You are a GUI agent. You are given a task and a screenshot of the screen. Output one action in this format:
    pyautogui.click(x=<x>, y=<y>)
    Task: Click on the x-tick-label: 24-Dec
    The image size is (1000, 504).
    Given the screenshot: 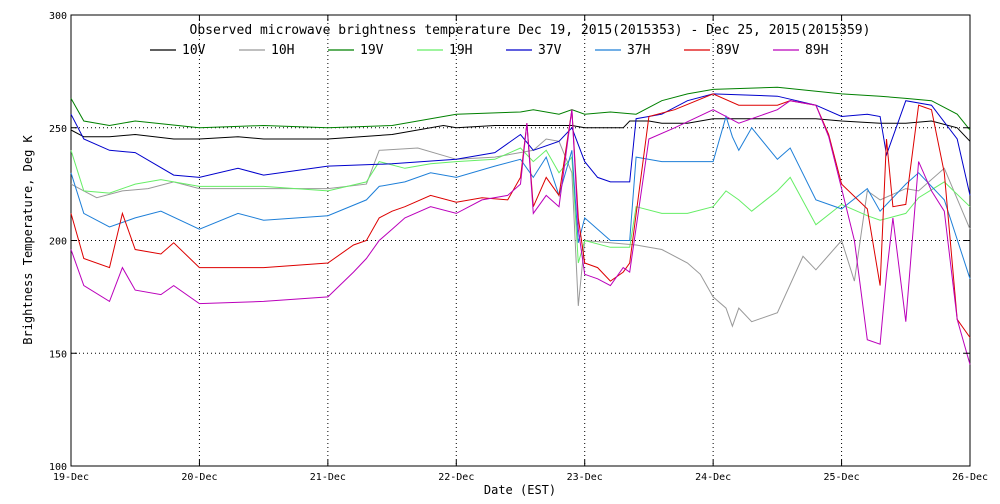 What is the action you would take?
    pyautogui.click(x=713, y=477)
    